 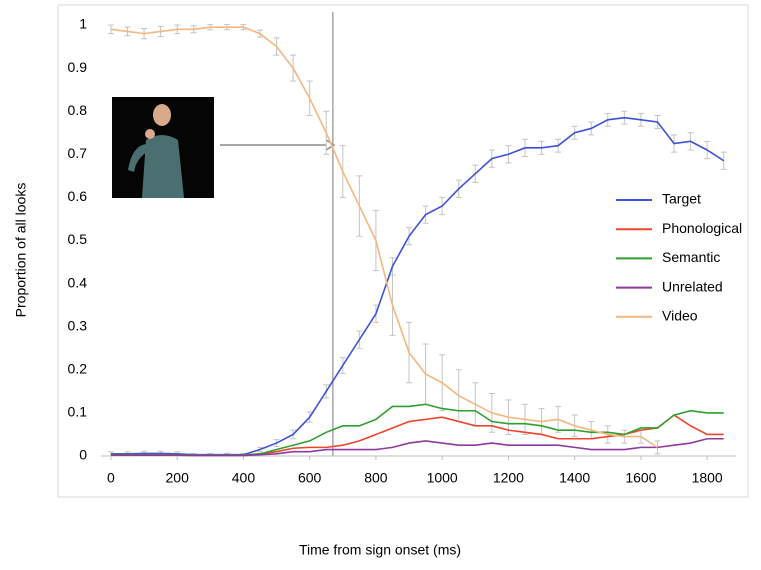 What do you see at coordinates (83, 455) in the screenshot?
I see `y-tick-label: 0` at bounding box center [83, 455].